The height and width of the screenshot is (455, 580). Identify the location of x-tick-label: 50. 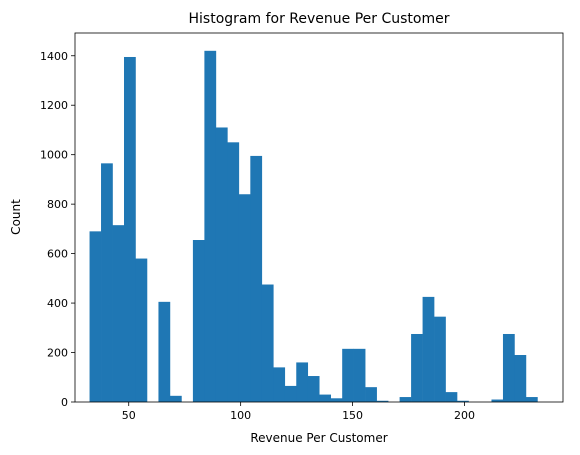
(129, 415).